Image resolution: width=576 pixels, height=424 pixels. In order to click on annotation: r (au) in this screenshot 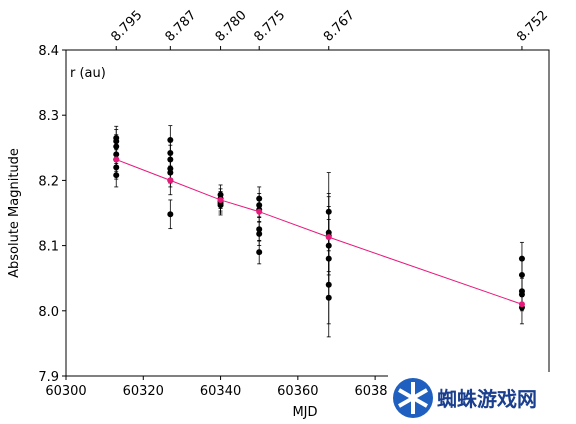, I will do `click(88, 73)`.